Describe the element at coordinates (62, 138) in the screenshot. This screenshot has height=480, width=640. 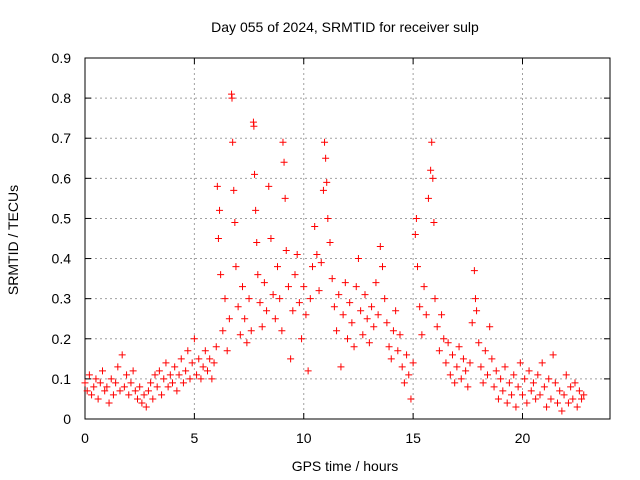
I see `y-tick-label: 0.7` at that location.